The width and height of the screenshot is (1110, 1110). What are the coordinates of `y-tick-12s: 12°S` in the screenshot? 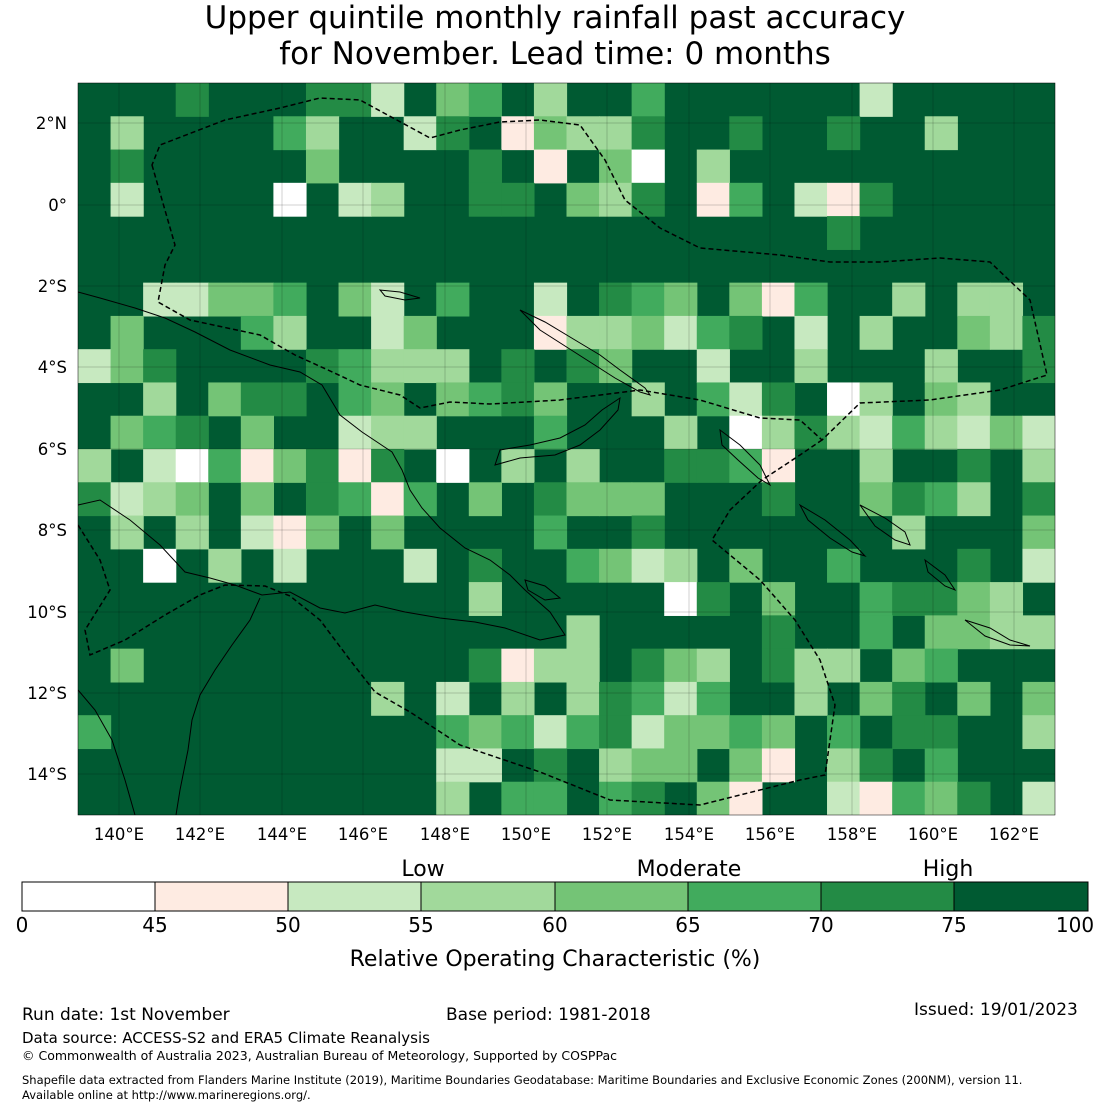 It's located at (47, 693).